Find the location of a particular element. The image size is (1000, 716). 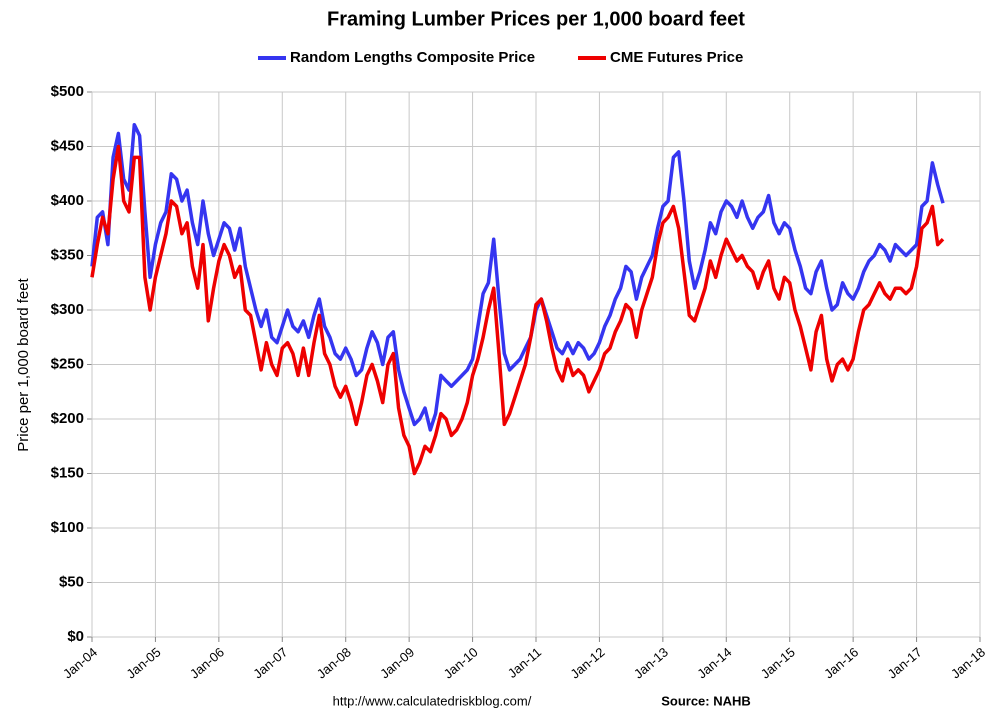

y-tick-label: $300 is located at coordinates (67, 309).